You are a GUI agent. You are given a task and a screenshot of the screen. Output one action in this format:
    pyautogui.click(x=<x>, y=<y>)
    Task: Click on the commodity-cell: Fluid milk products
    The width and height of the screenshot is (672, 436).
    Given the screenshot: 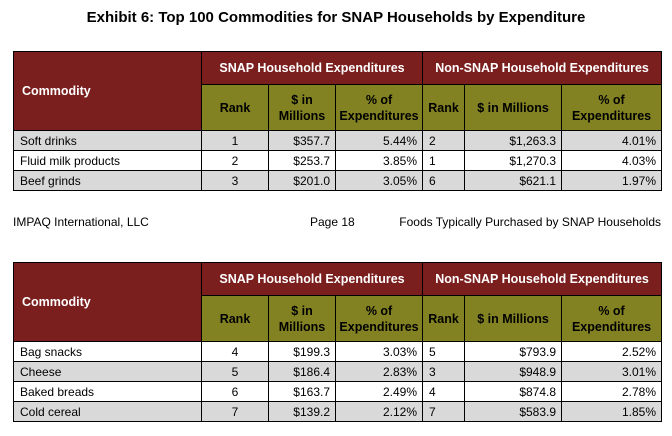 What is the action you would take?
    pyautogui.click(x=107, y=160)
    